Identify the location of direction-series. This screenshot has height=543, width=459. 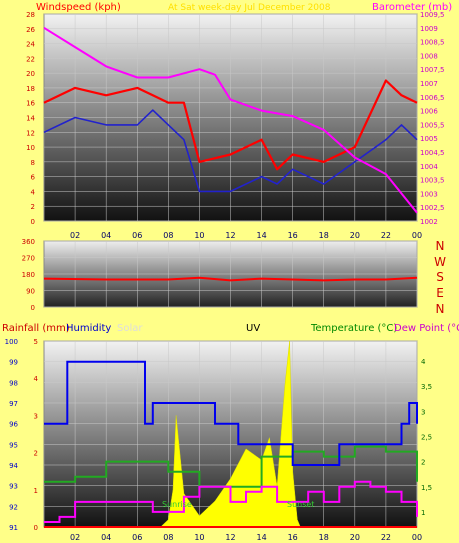
(230, 279).